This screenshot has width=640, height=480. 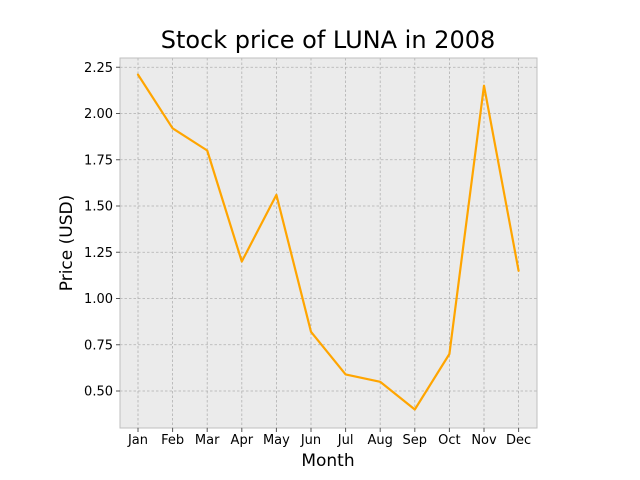 What do you see at coordinates (242, 440) in the screenshot?
I see `x-tick-label: Apr` at bounding box center [242, 440].